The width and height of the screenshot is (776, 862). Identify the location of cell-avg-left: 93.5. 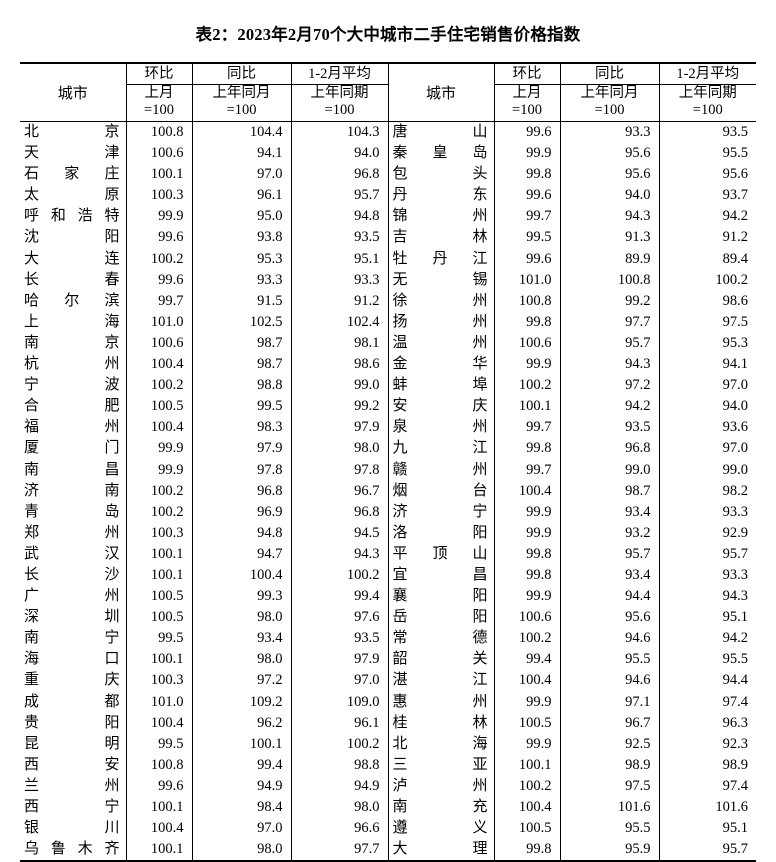
(340, 639).